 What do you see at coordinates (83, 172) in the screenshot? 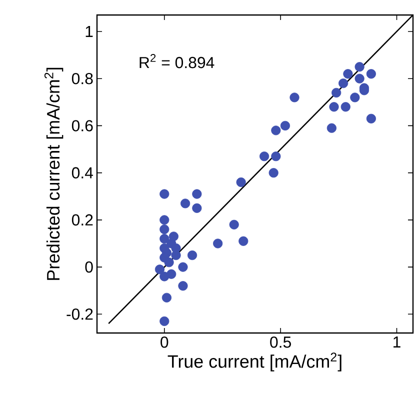
I see `y-tick-label: 0.4` at bounding box center [83, 172].